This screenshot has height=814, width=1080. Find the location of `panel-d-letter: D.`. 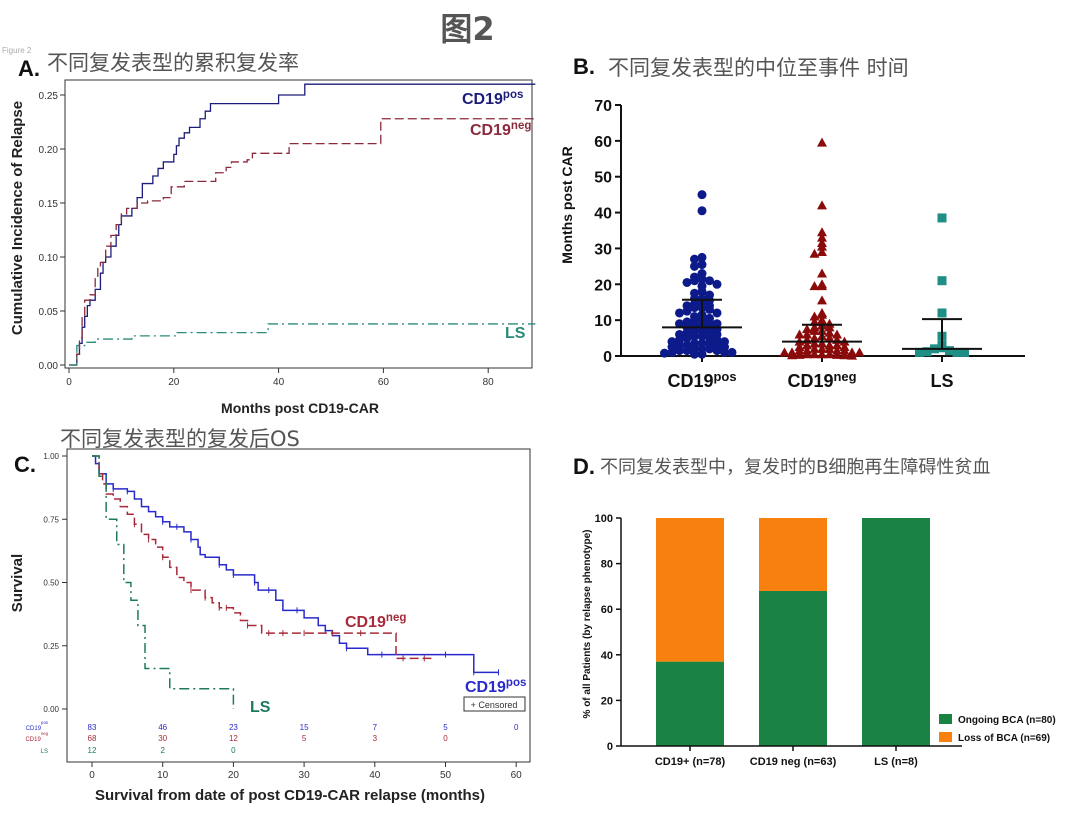

panel-d-letter: D. is located at coordinates (584, 466).